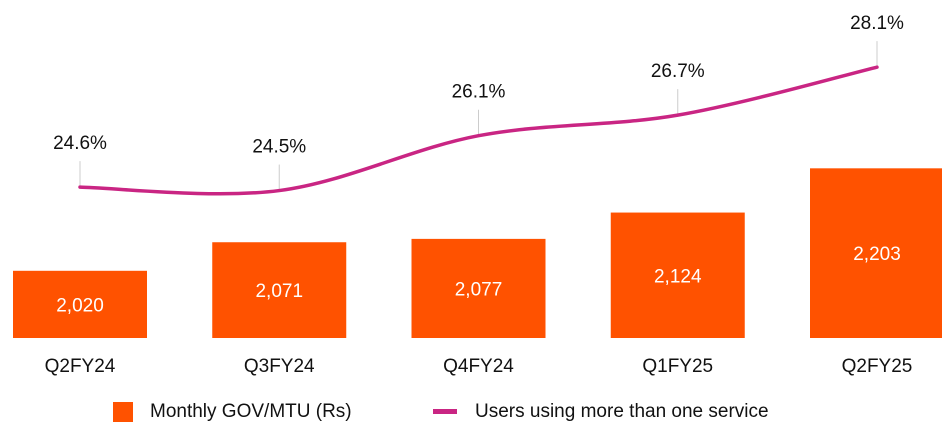  I want to click on bar-label: 2,203, so click(877, 254).